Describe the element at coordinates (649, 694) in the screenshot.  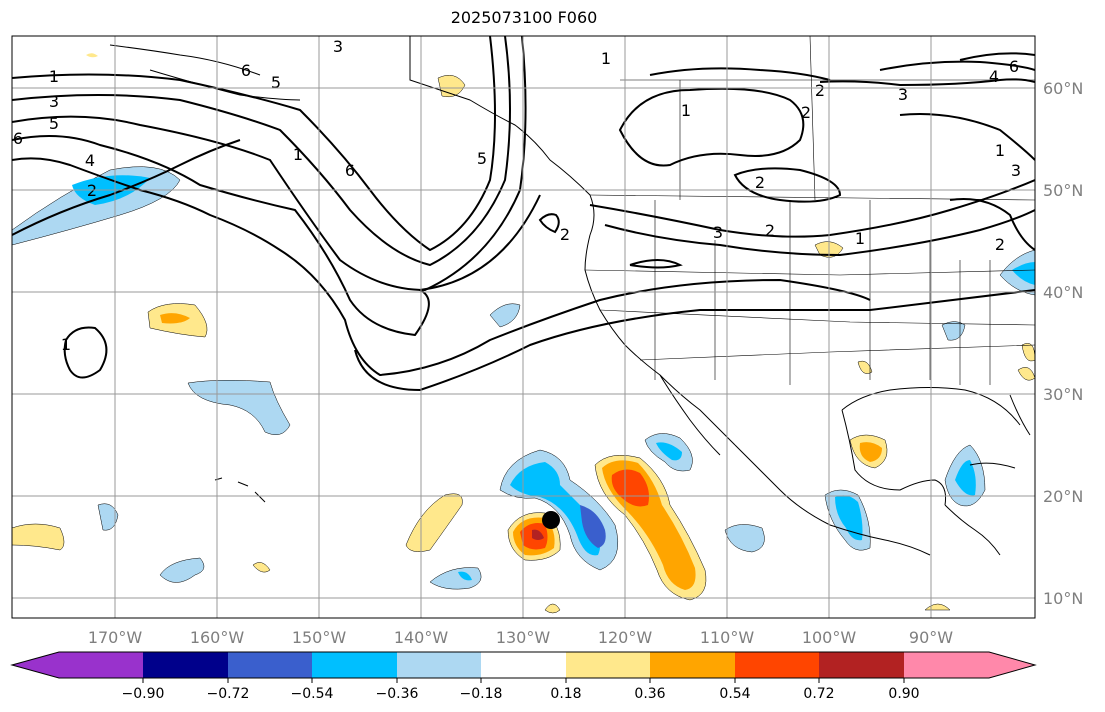
I see `svg-text: 0.36` at that location.